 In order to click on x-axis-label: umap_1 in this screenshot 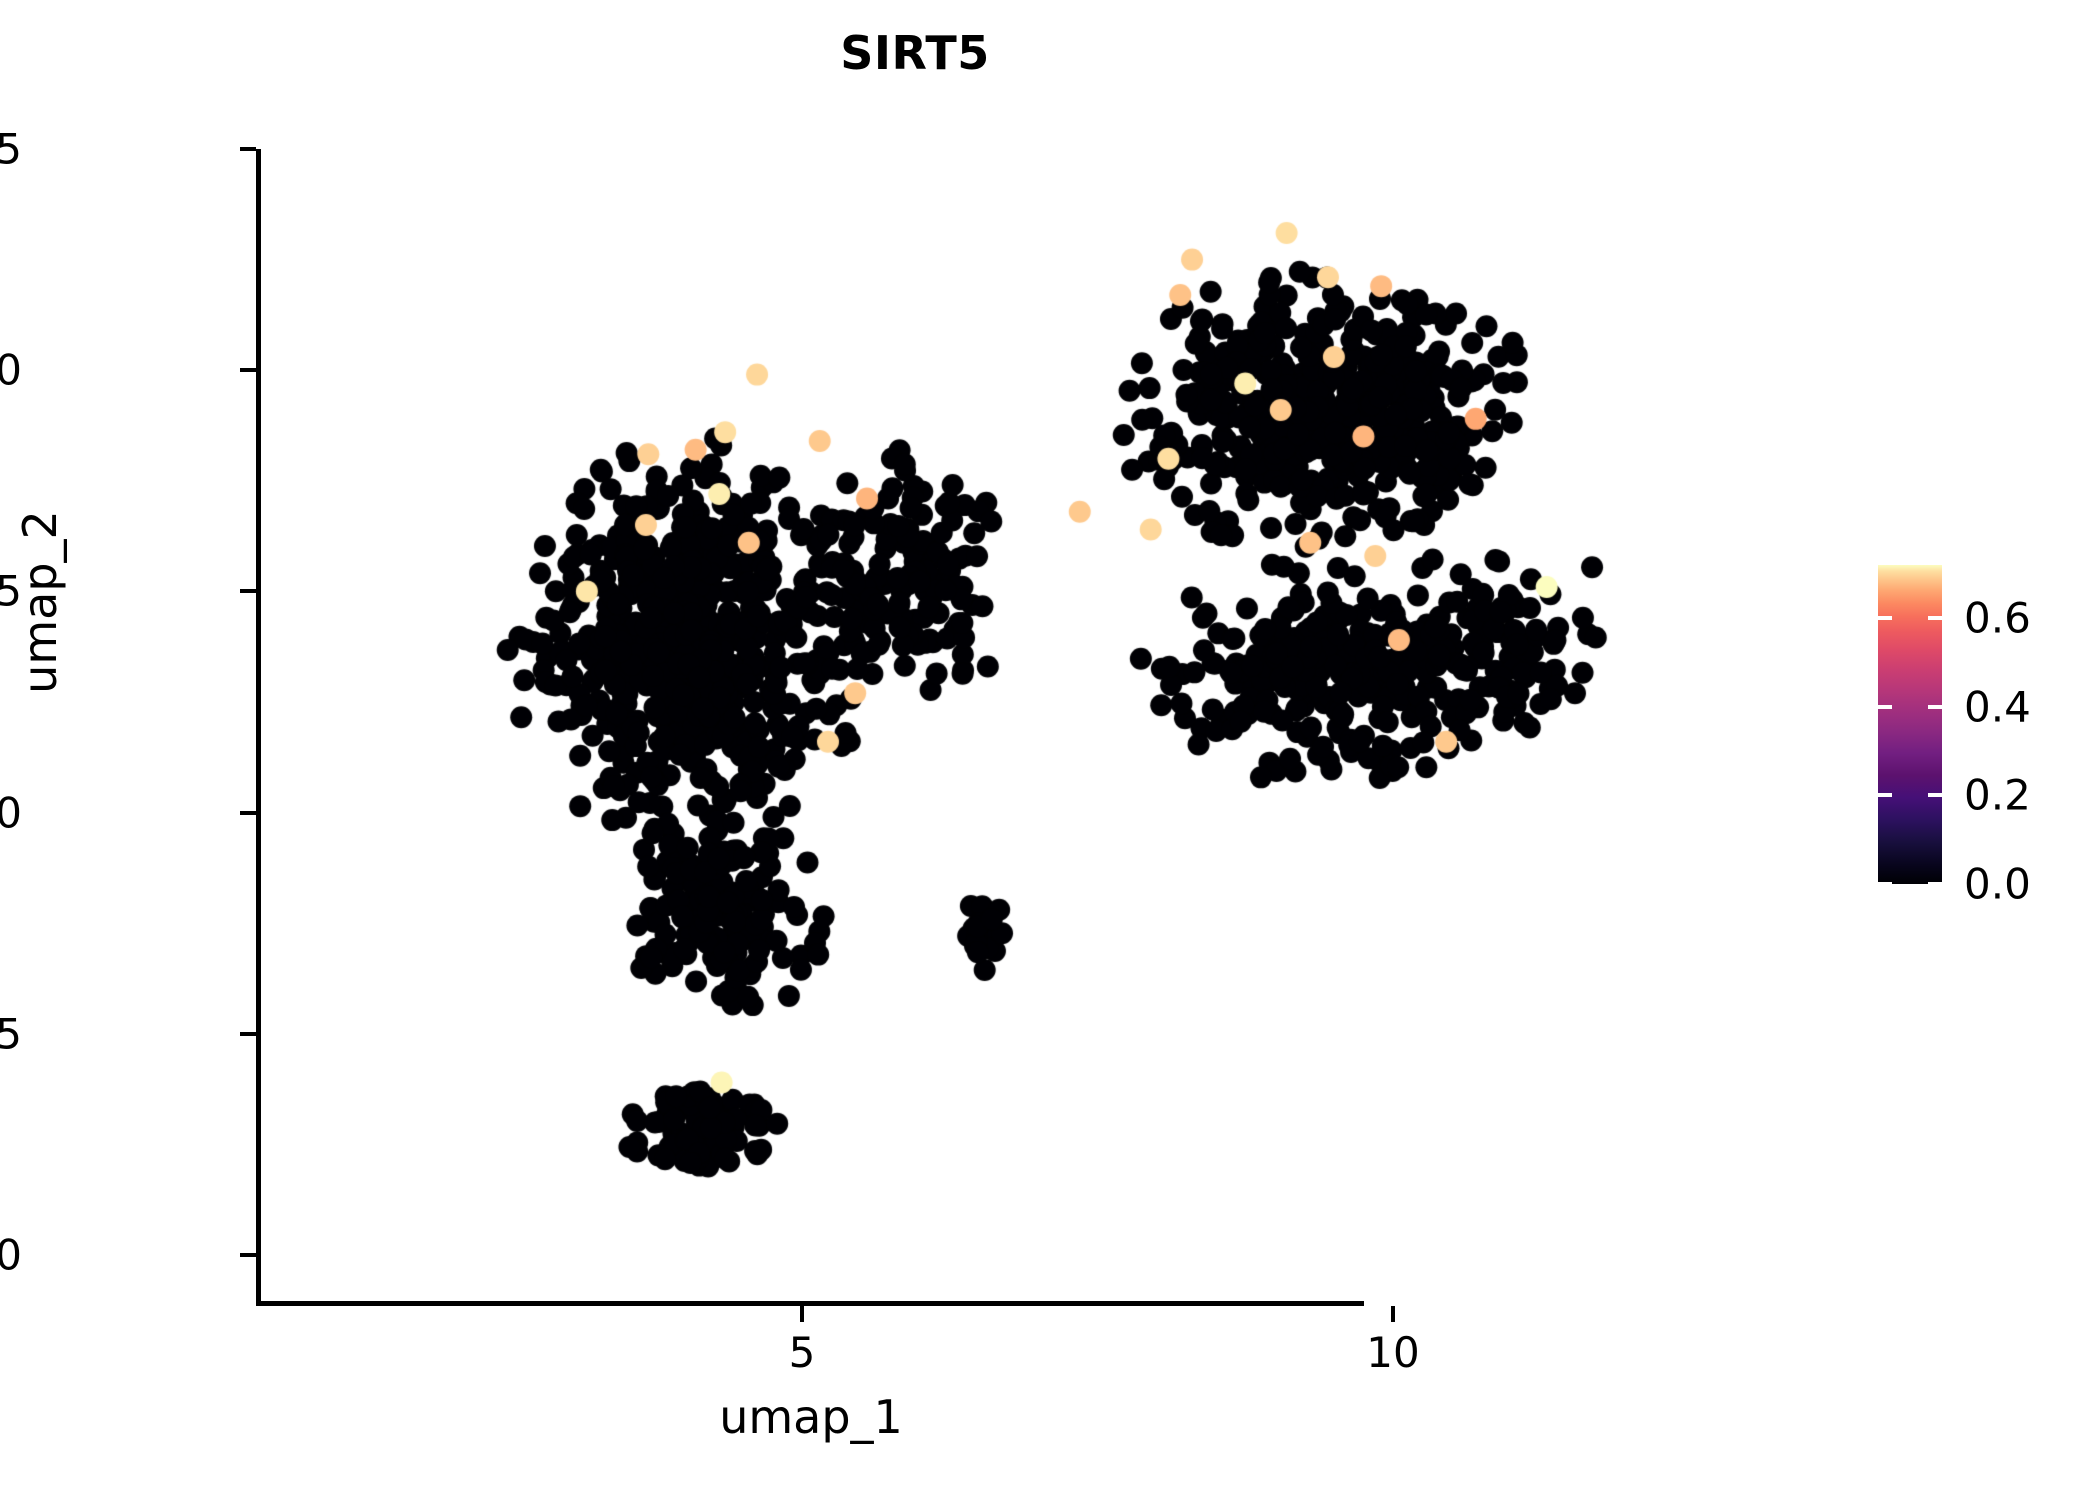, I will do `click(811, 1417)`.